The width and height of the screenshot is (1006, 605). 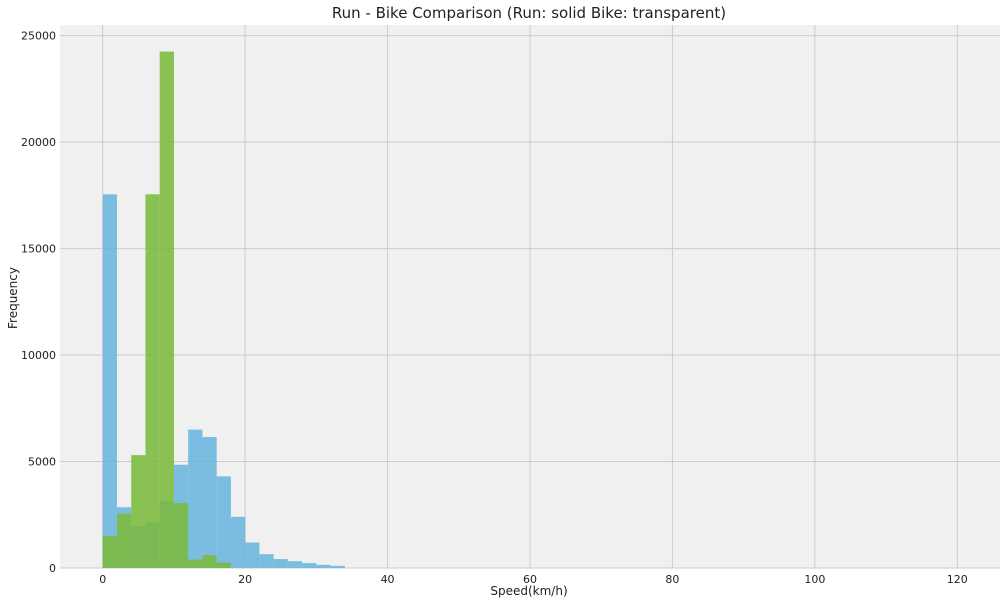 I want to click on x-tick-label: 20, so click(x=245, y=579).